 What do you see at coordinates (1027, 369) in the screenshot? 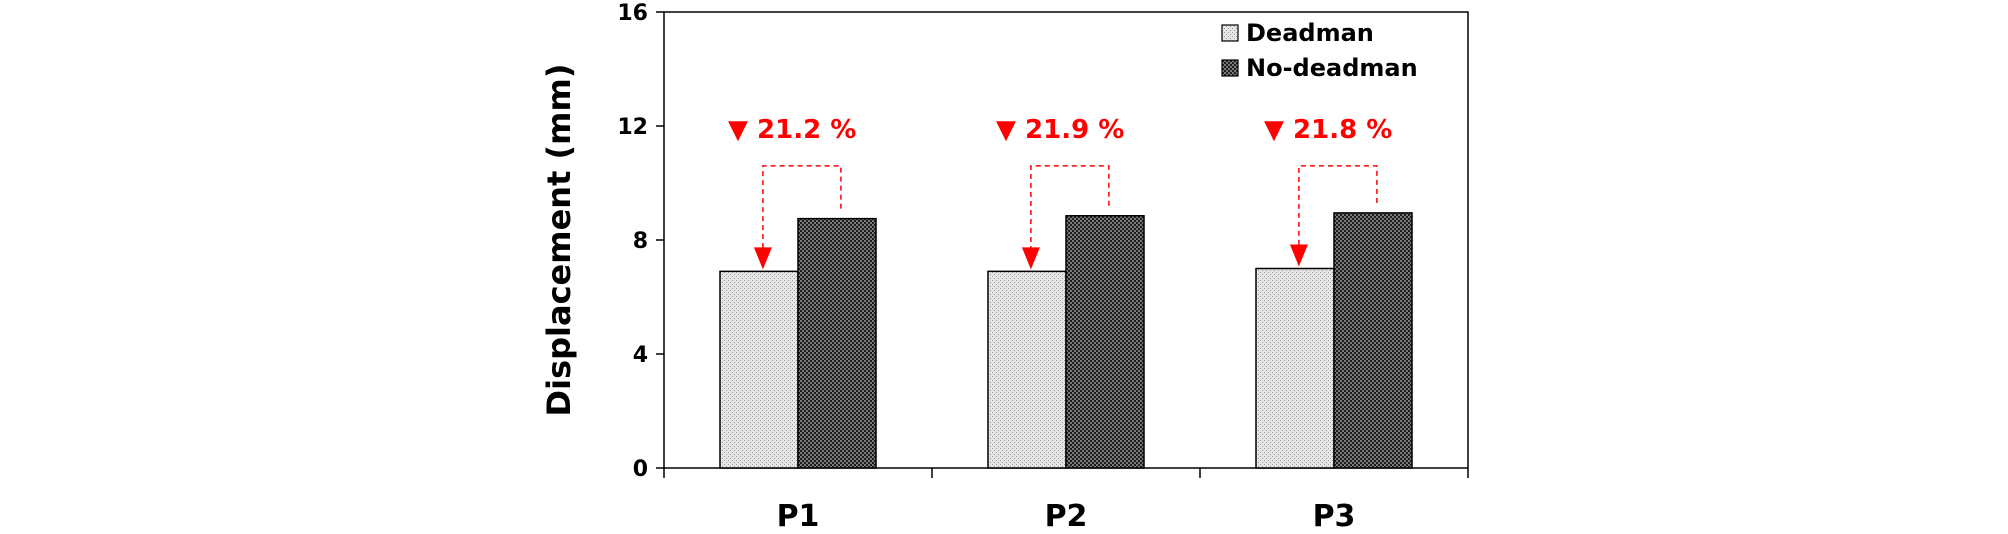
I see `bar-deadman-p2` at bounding box center [1027, 369].